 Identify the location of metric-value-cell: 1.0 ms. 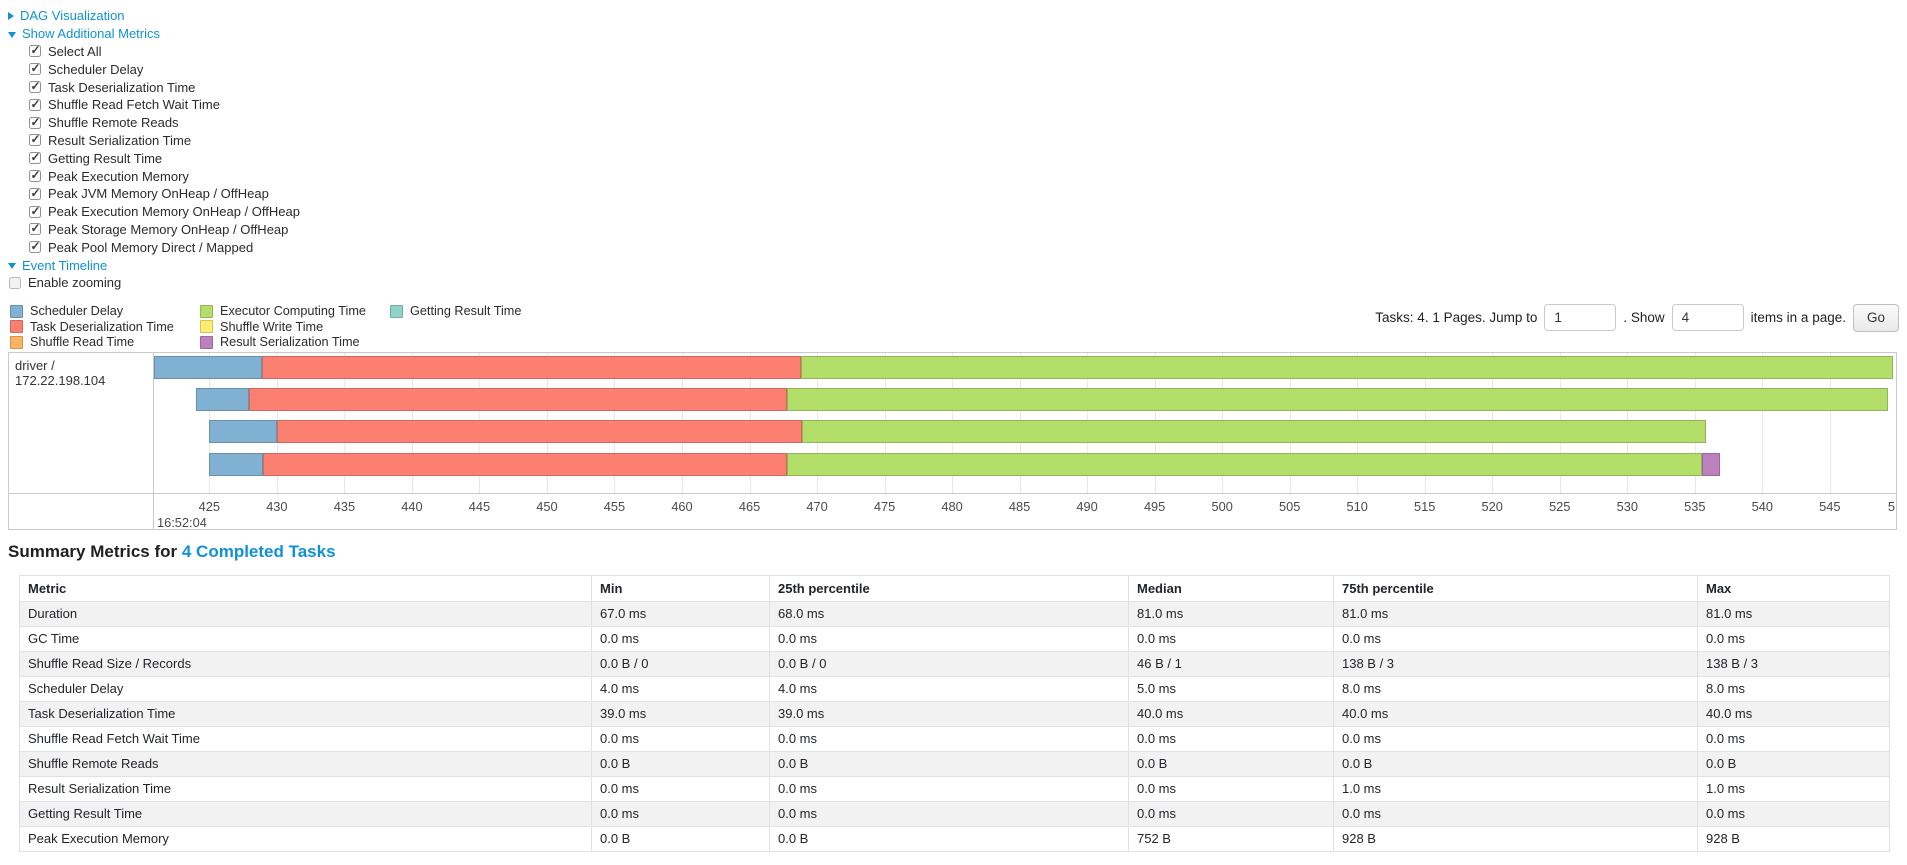
(1515, 788).